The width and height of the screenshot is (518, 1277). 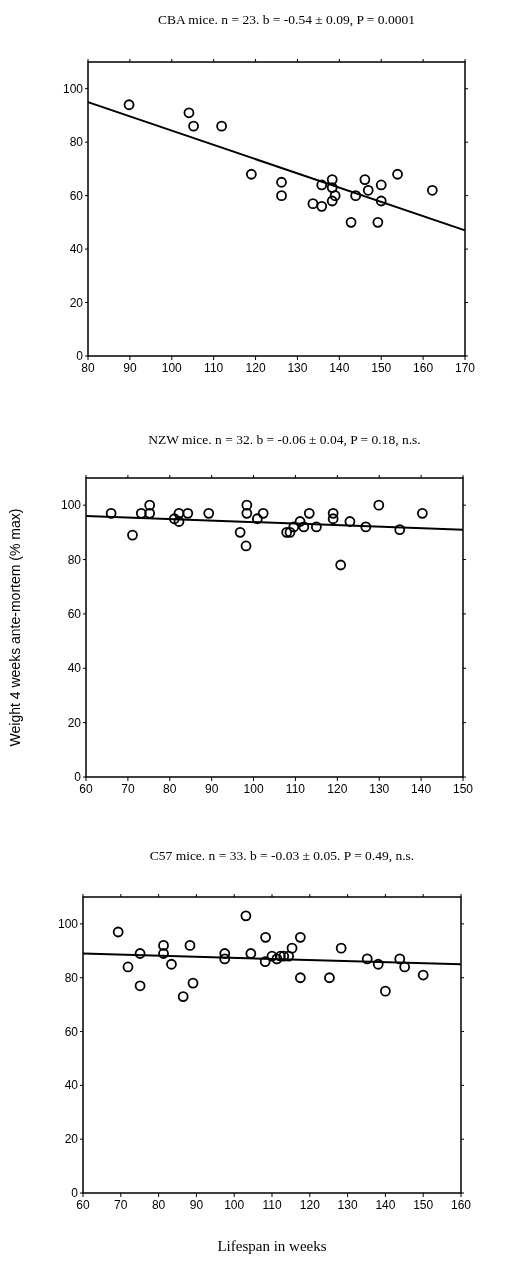 What do you see at coordinates (286, 19) in the screenshot?
I see `chart-title: CBA mice. n = 23. b = -0.54 ± 0.09, P = 0.0001` at bounding box center [286, 19].